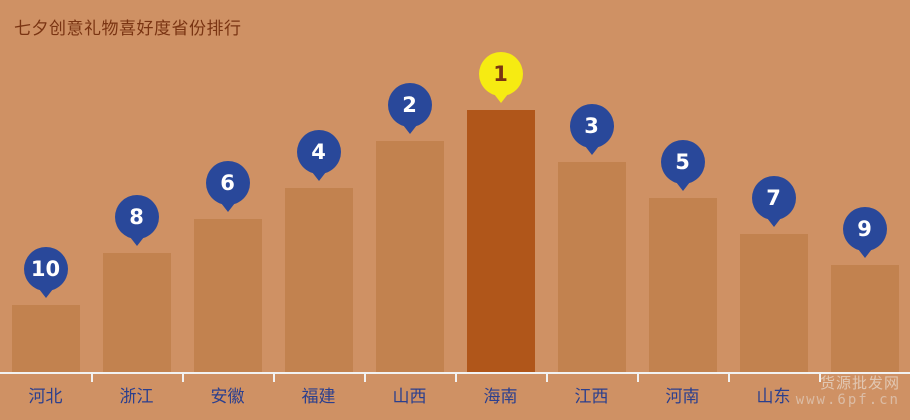 The height and width of the screenshot is (420, 910). I want to click on rank-badge: 4, so click(318, 152).